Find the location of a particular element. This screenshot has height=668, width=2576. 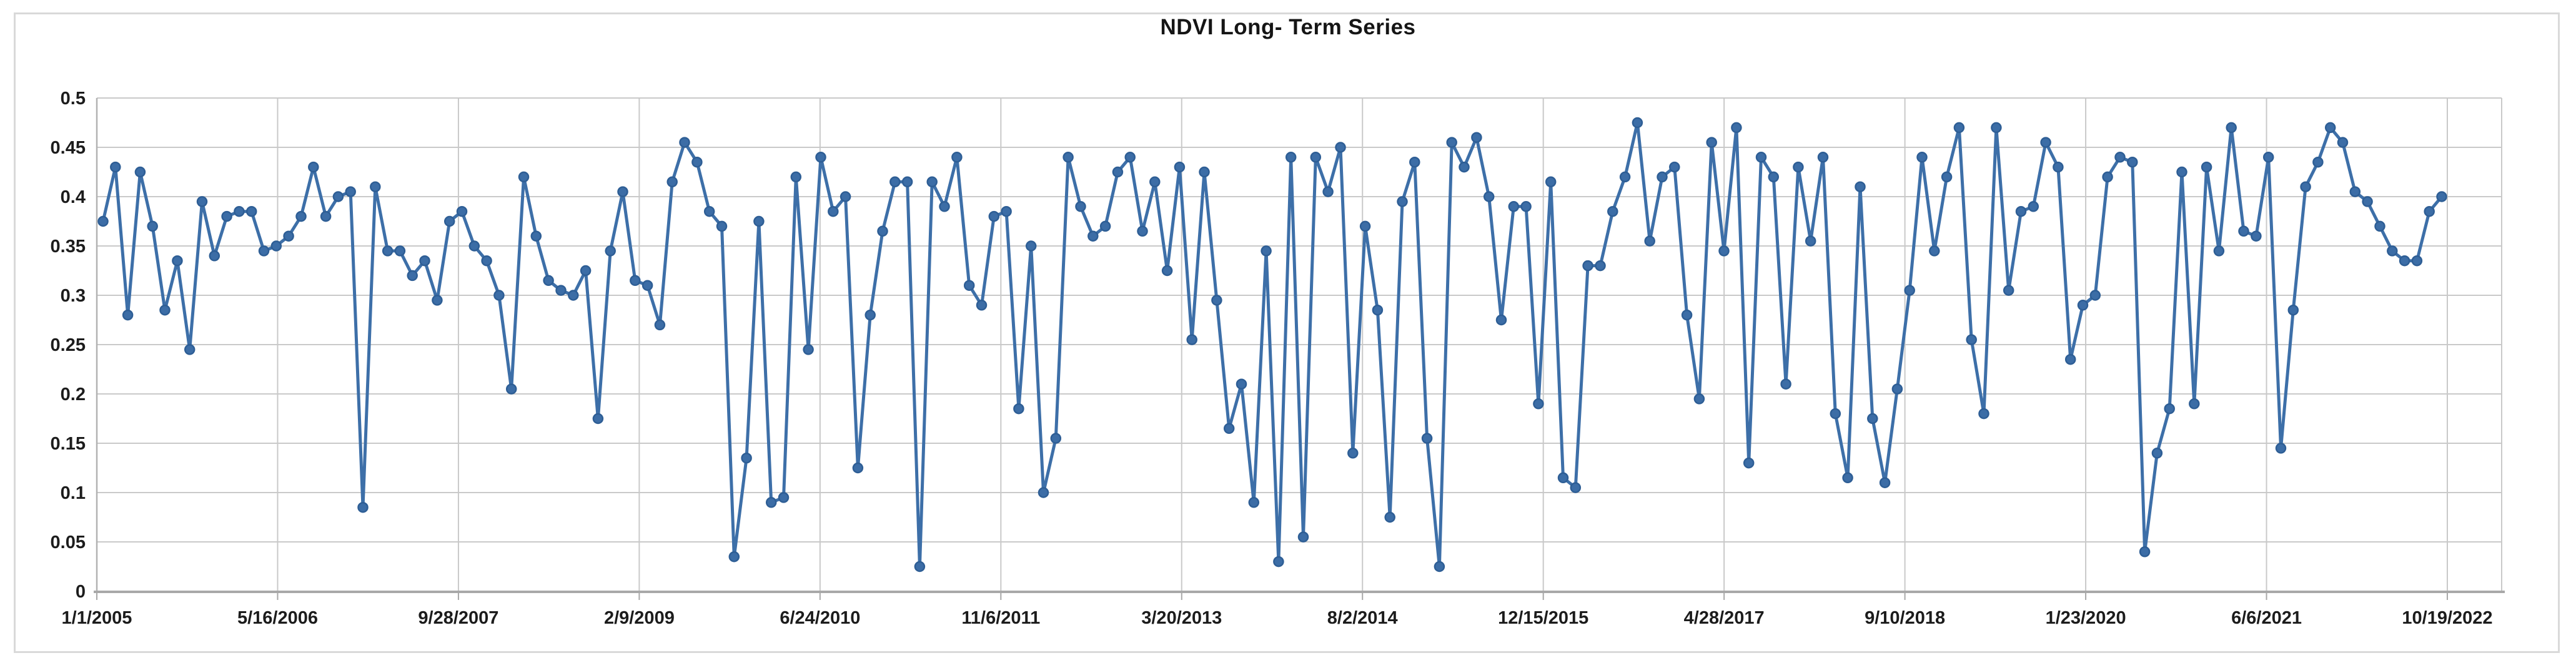

x-tick-label: 12/15/2015 is located at coordinates (1543, 618).